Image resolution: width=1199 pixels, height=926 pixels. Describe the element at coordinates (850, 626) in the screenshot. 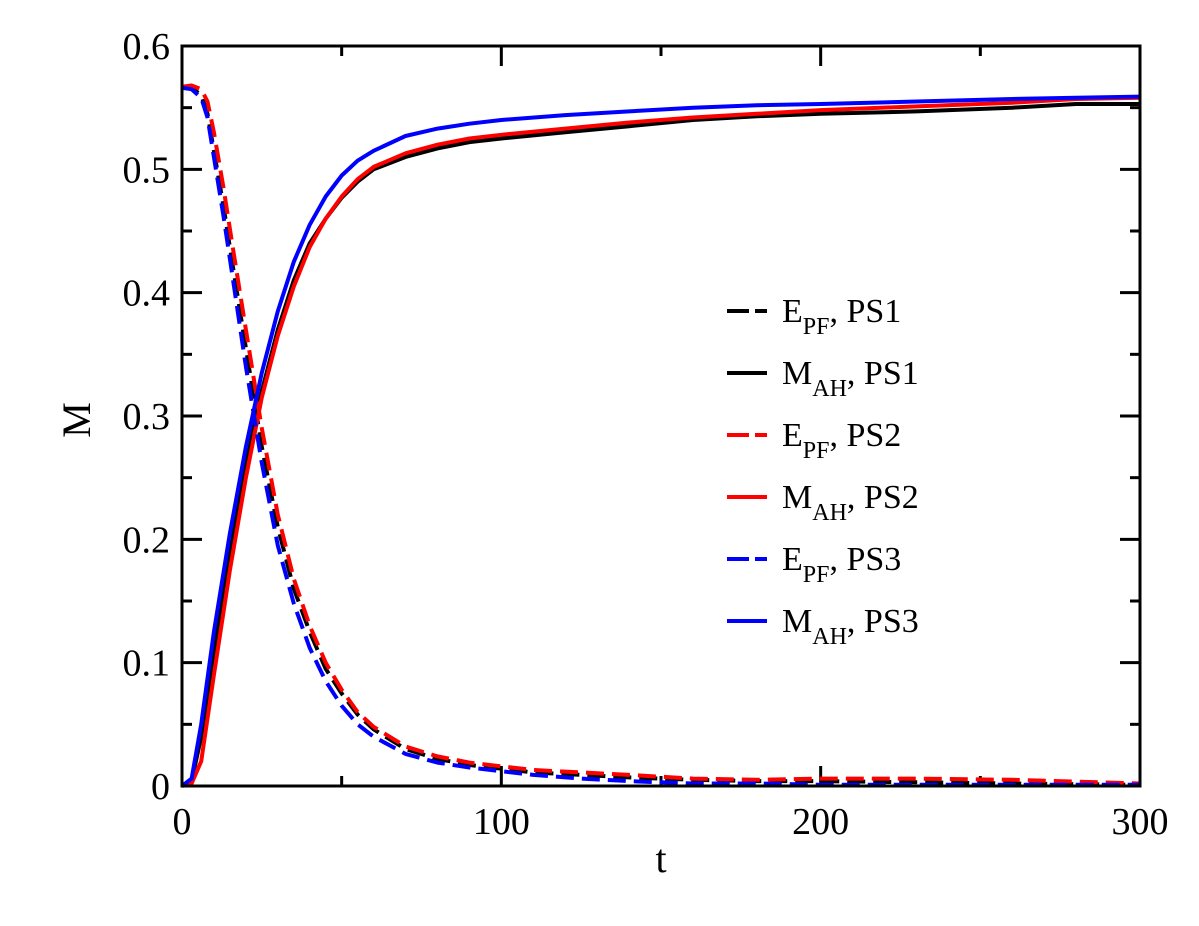

I see `legend-entry: MAH, PS3` at that location.